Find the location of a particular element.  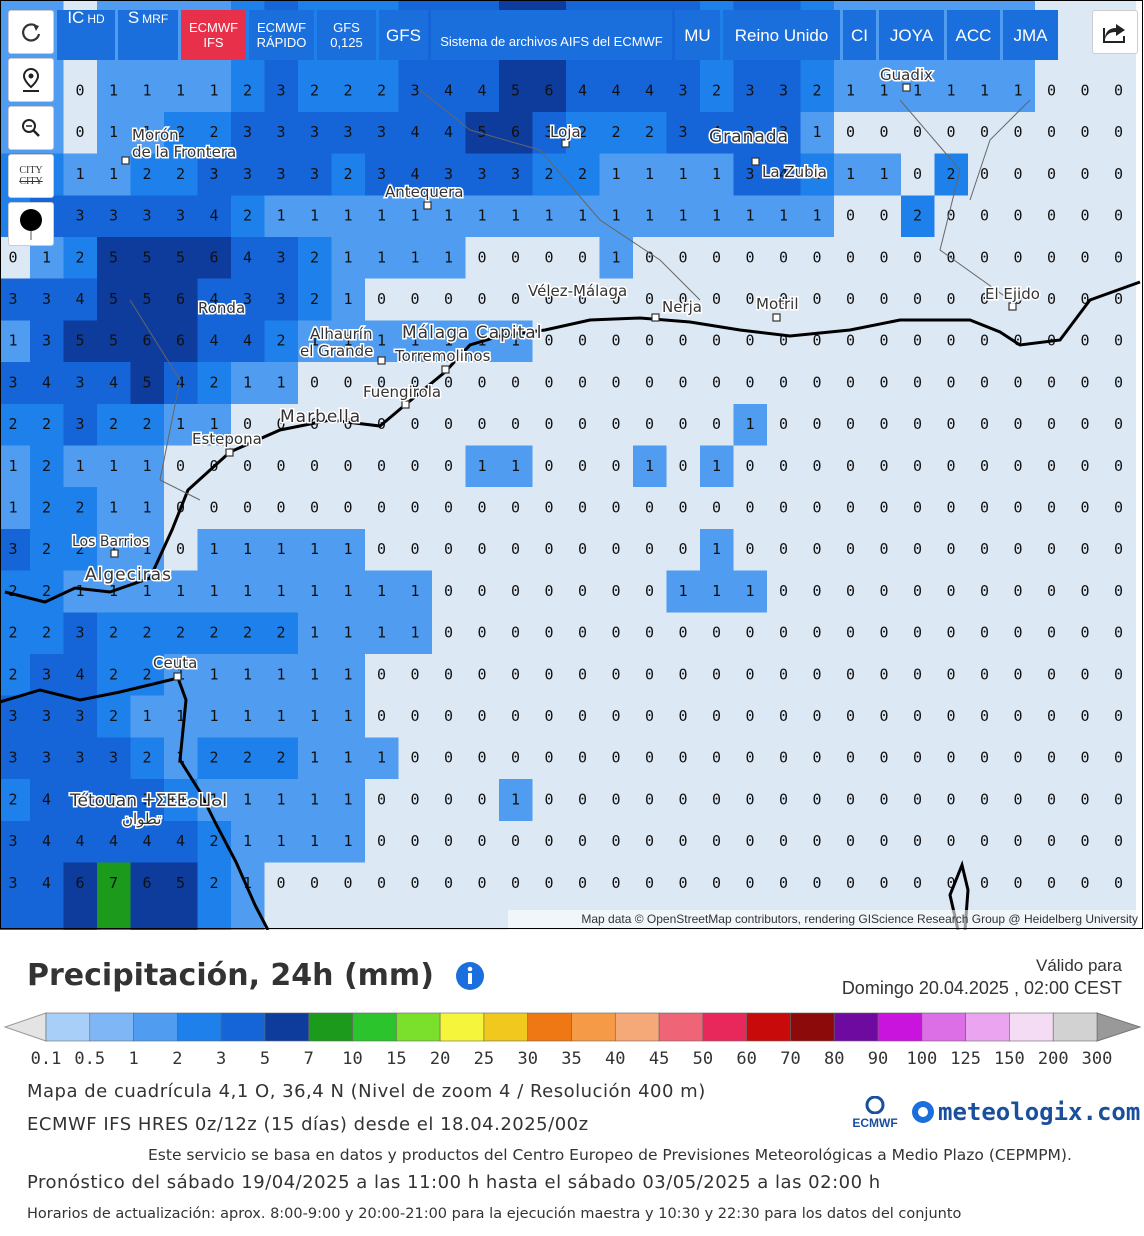

model-button: GFS 0,125 is located at coordinates (346, 35).